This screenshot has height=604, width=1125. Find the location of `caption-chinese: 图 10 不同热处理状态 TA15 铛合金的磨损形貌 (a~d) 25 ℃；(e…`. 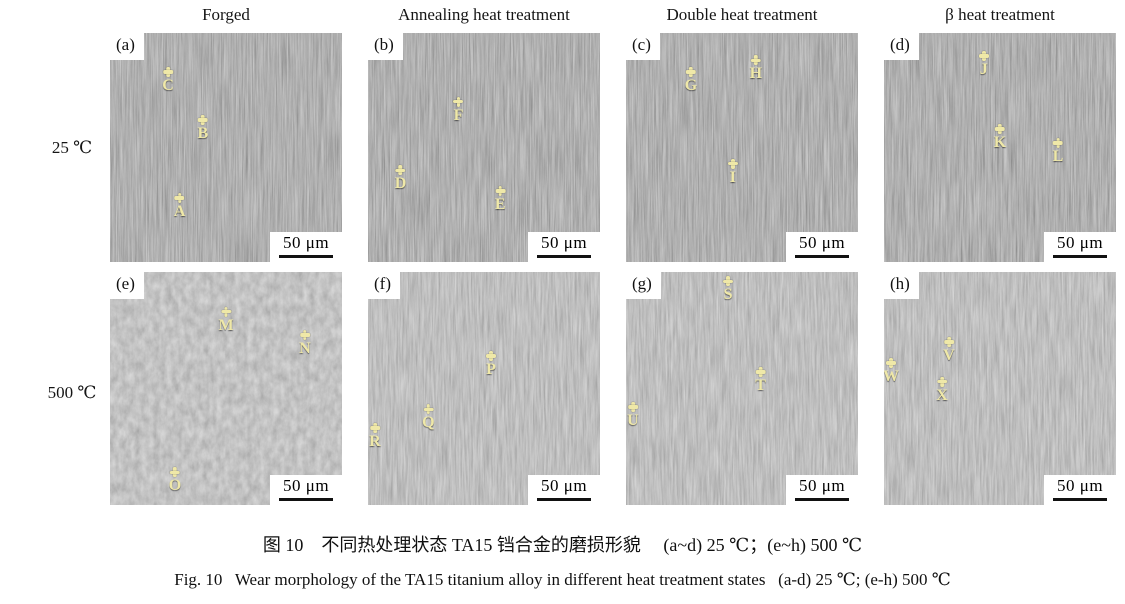

caption-chinese: 图 10 不同热处理状态 TA15 铛合金的磨损形貌 (a~d) 25 ℃；(e… is located at coordinates (562, 545).